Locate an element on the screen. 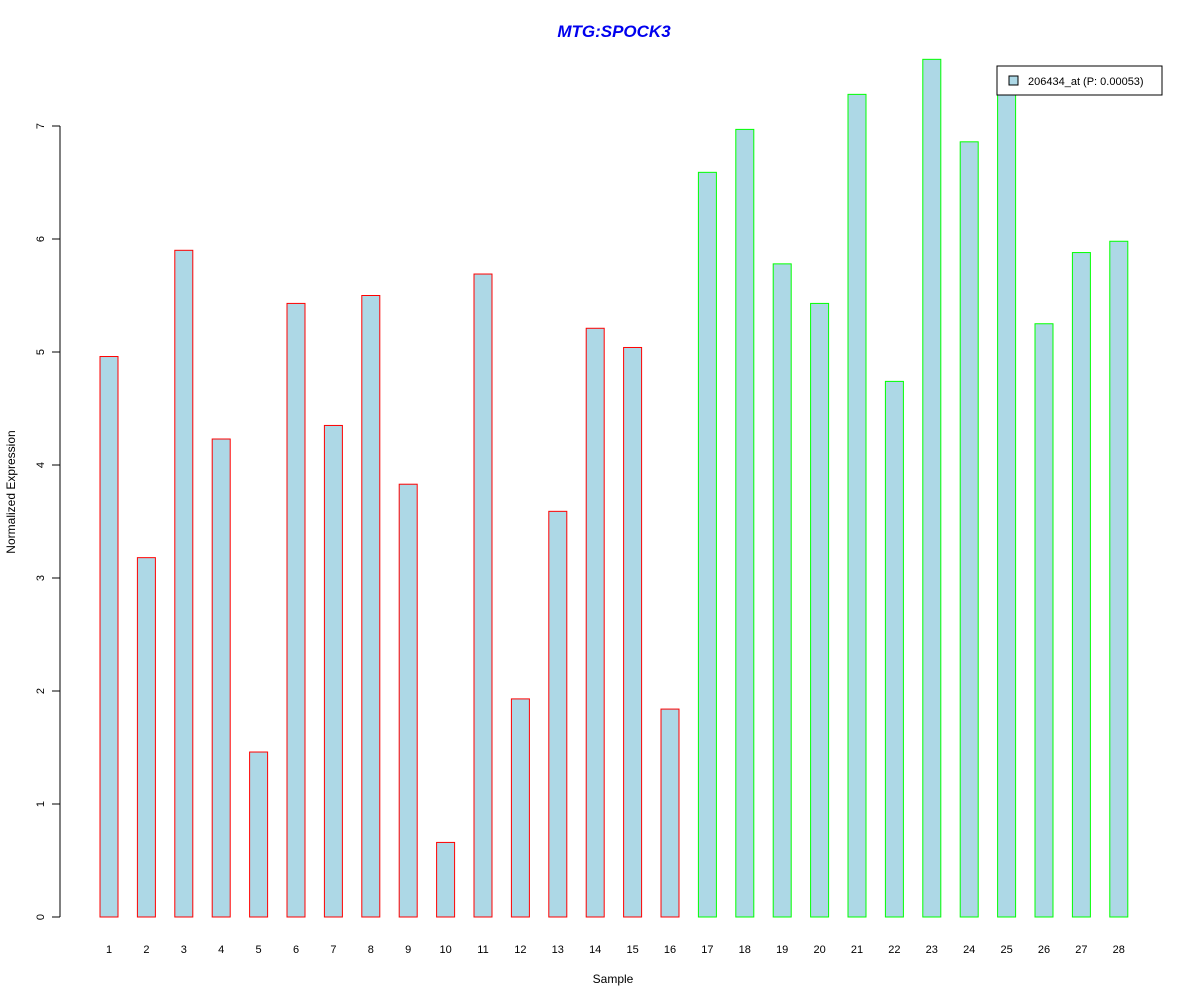 This screenshot has width=1200, height=1000. y-tick-label: 2 is located at coordinates (41, 691).